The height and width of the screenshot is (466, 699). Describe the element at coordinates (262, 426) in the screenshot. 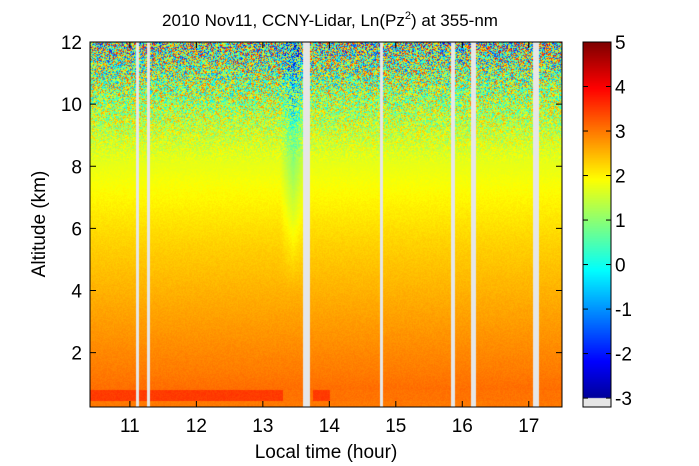

I see `x-tick-label: 13` at that location.